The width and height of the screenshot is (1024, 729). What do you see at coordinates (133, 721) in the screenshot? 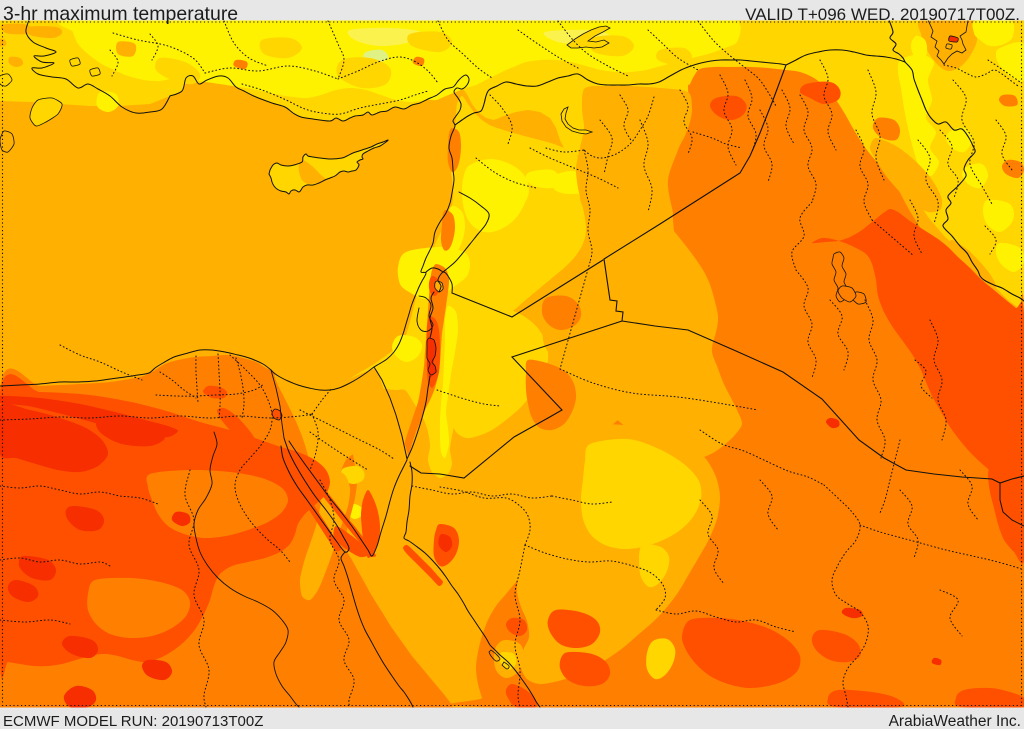
I see `svg-text: ECMWF MODEL RUN: 20190713T00Z` at bounding box center [133, 721].